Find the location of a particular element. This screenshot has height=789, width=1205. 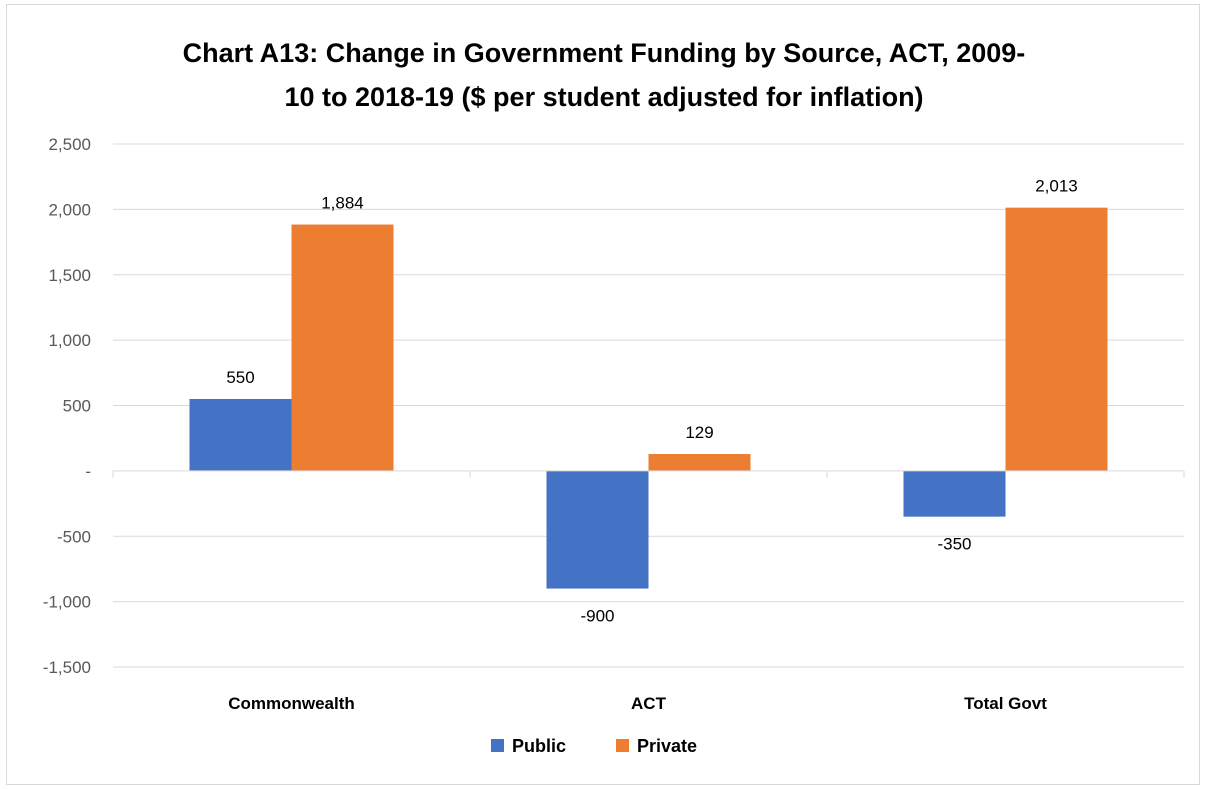

legend: Public Private is located at coordinates (594, 746).